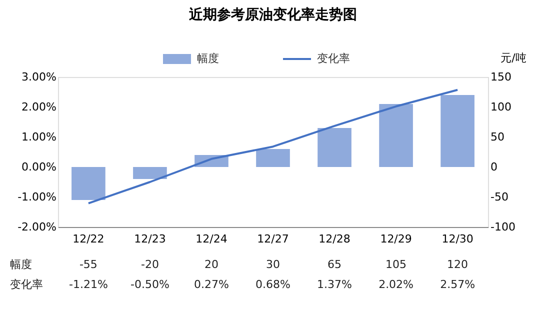 The image size is (548, 325). What do you see at coordinates (37, 227) in the screenshot?
I see `y-tick-label: -2.00%` at bounding box center [37, 227].